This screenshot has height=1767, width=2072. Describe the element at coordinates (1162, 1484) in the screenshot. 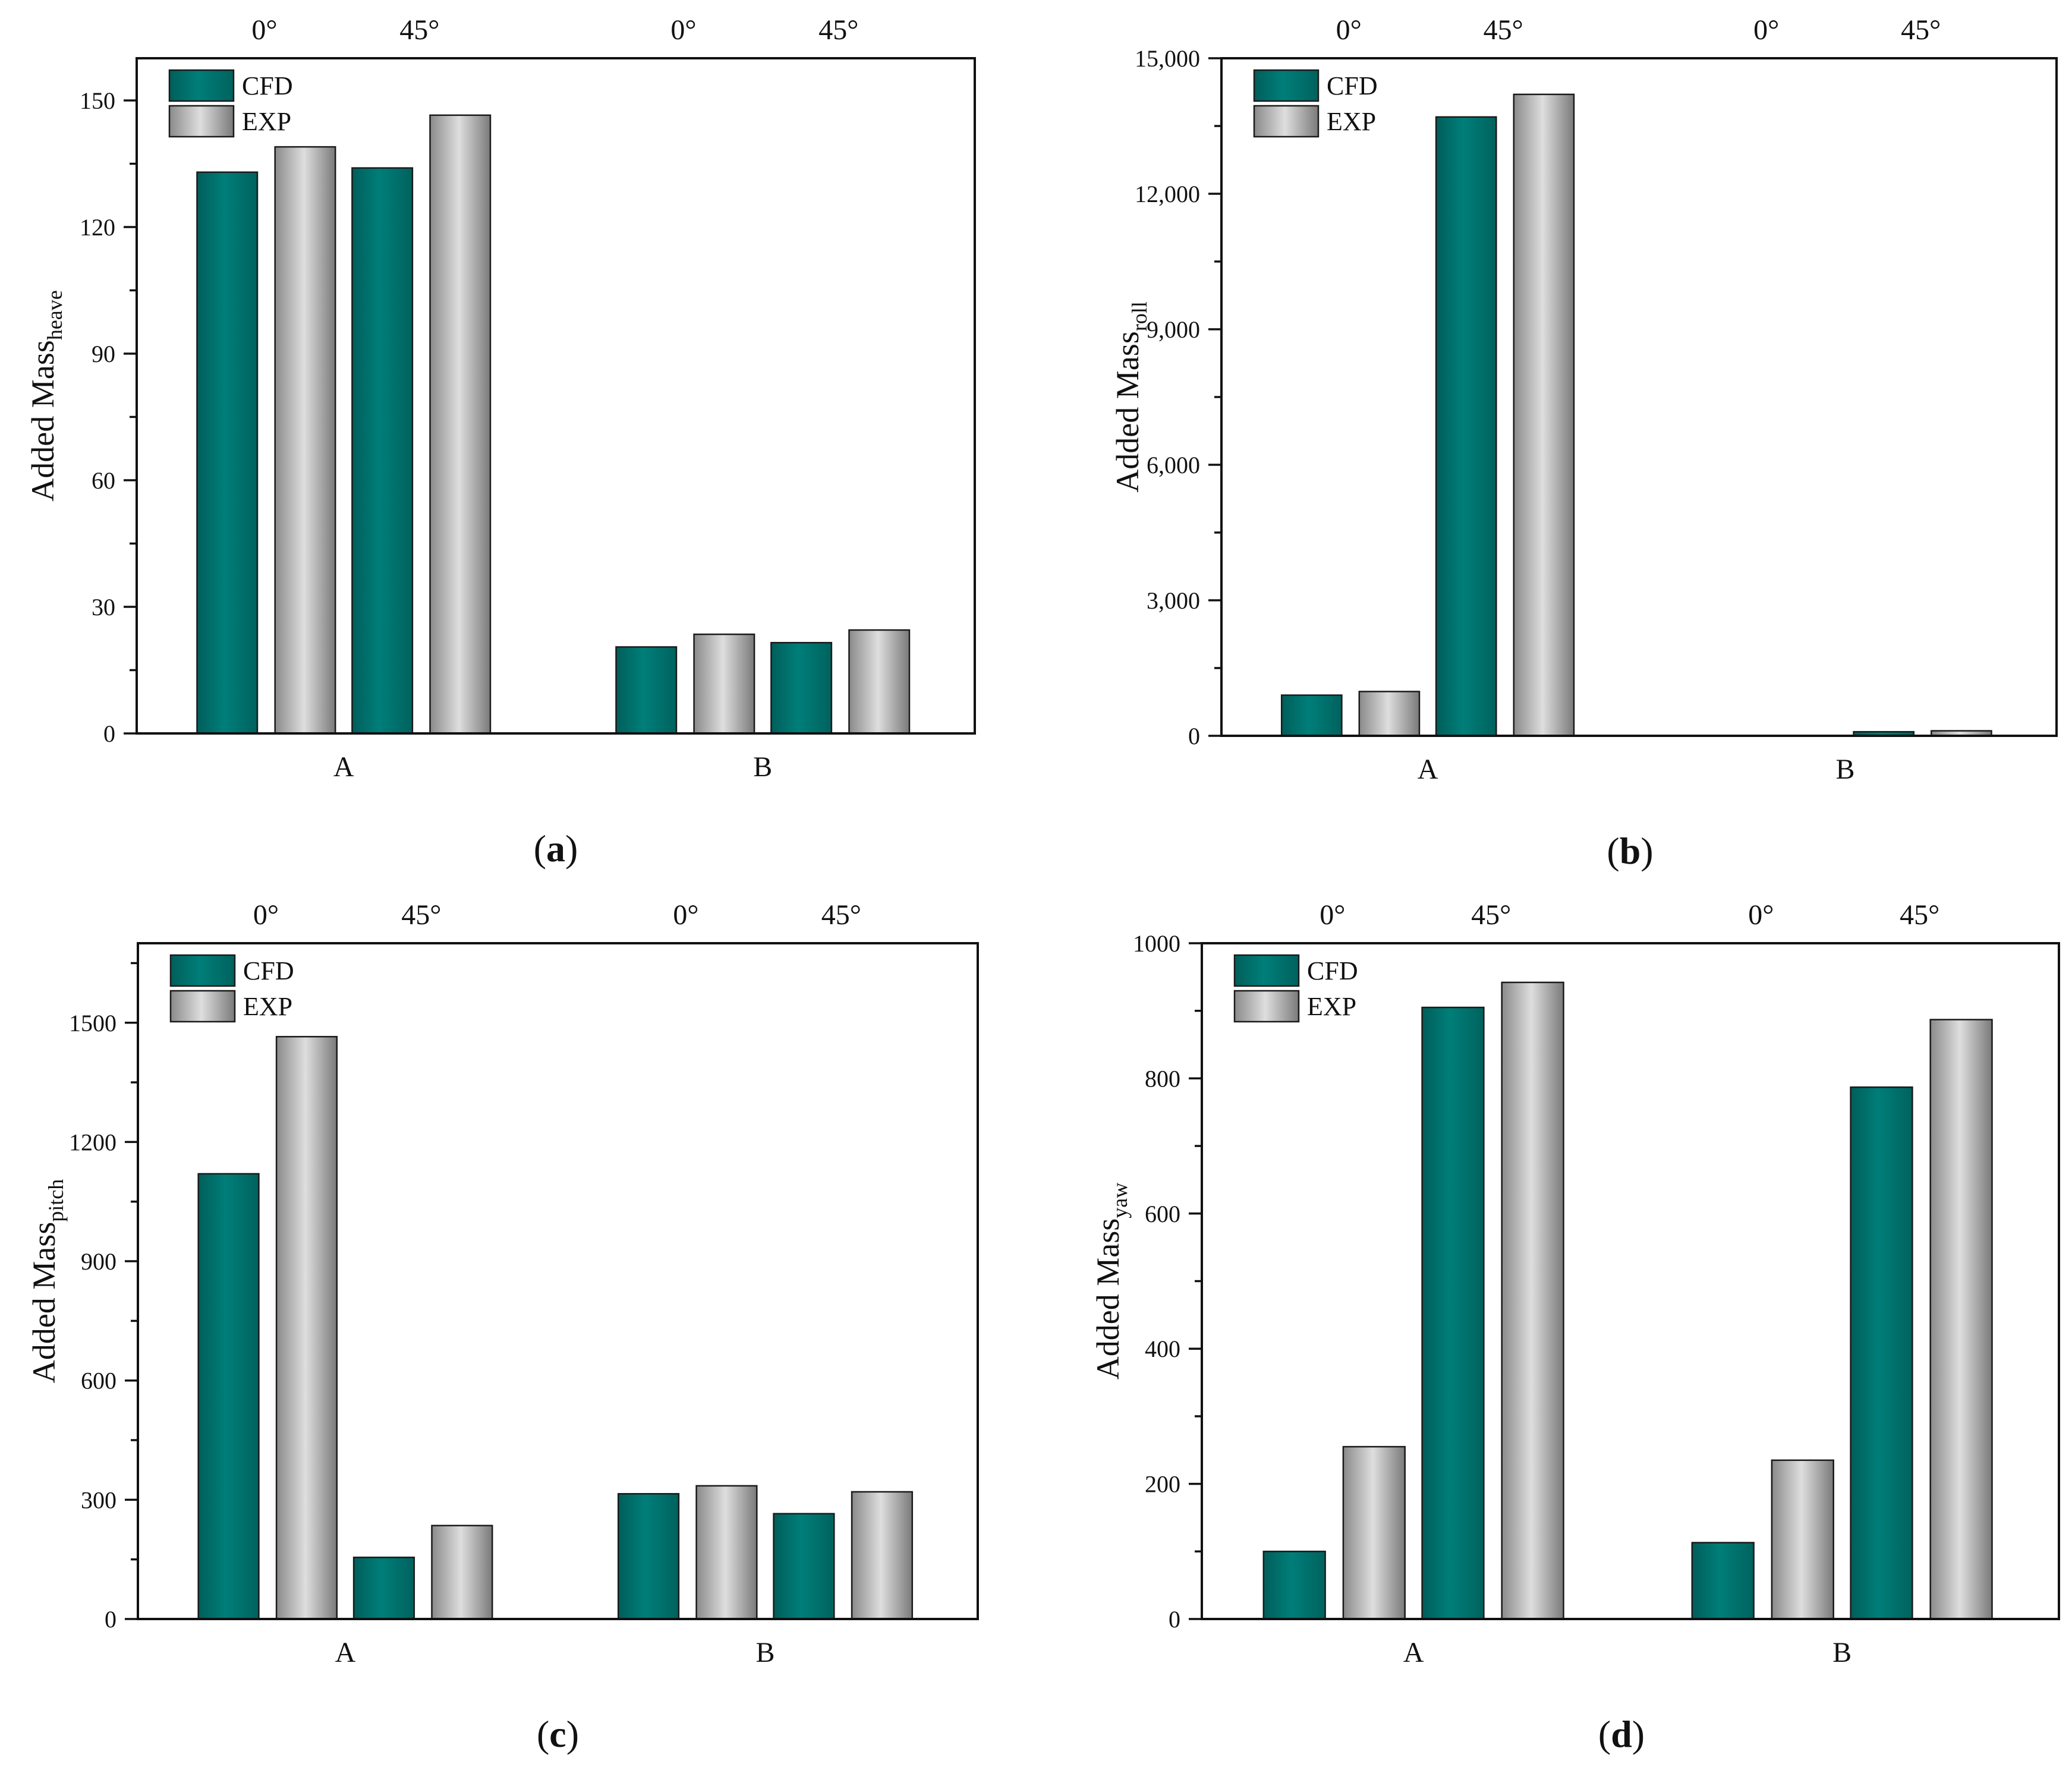

I see `y-tick-label: 200` at that location.